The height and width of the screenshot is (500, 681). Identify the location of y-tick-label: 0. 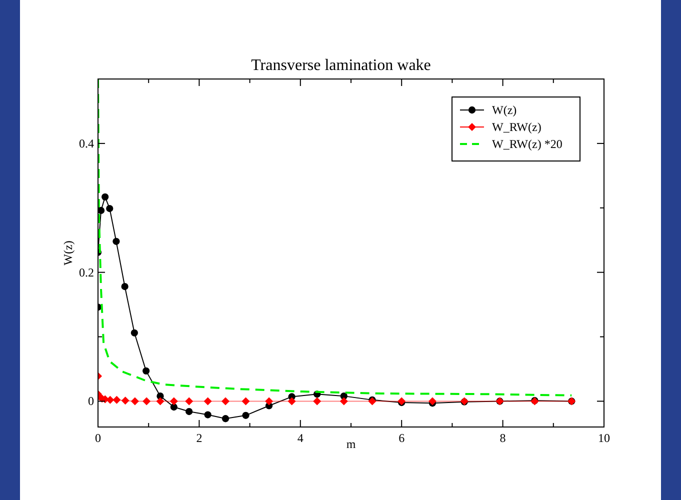
(91, 401).